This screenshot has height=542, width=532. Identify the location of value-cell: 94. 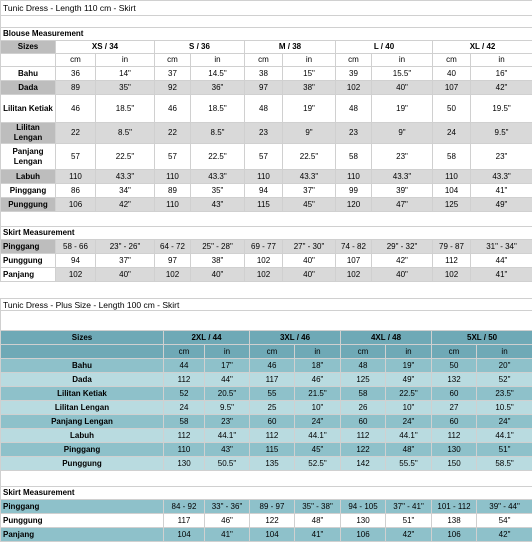
(76, 261).